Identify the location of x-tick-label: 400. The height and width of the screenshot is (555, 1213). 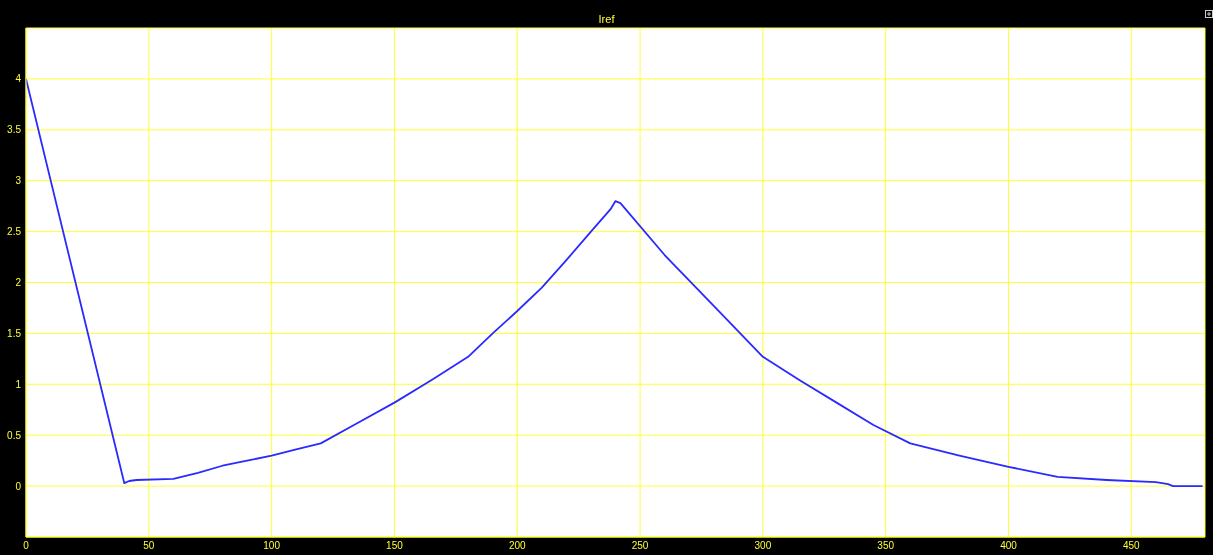
(1009, 546).